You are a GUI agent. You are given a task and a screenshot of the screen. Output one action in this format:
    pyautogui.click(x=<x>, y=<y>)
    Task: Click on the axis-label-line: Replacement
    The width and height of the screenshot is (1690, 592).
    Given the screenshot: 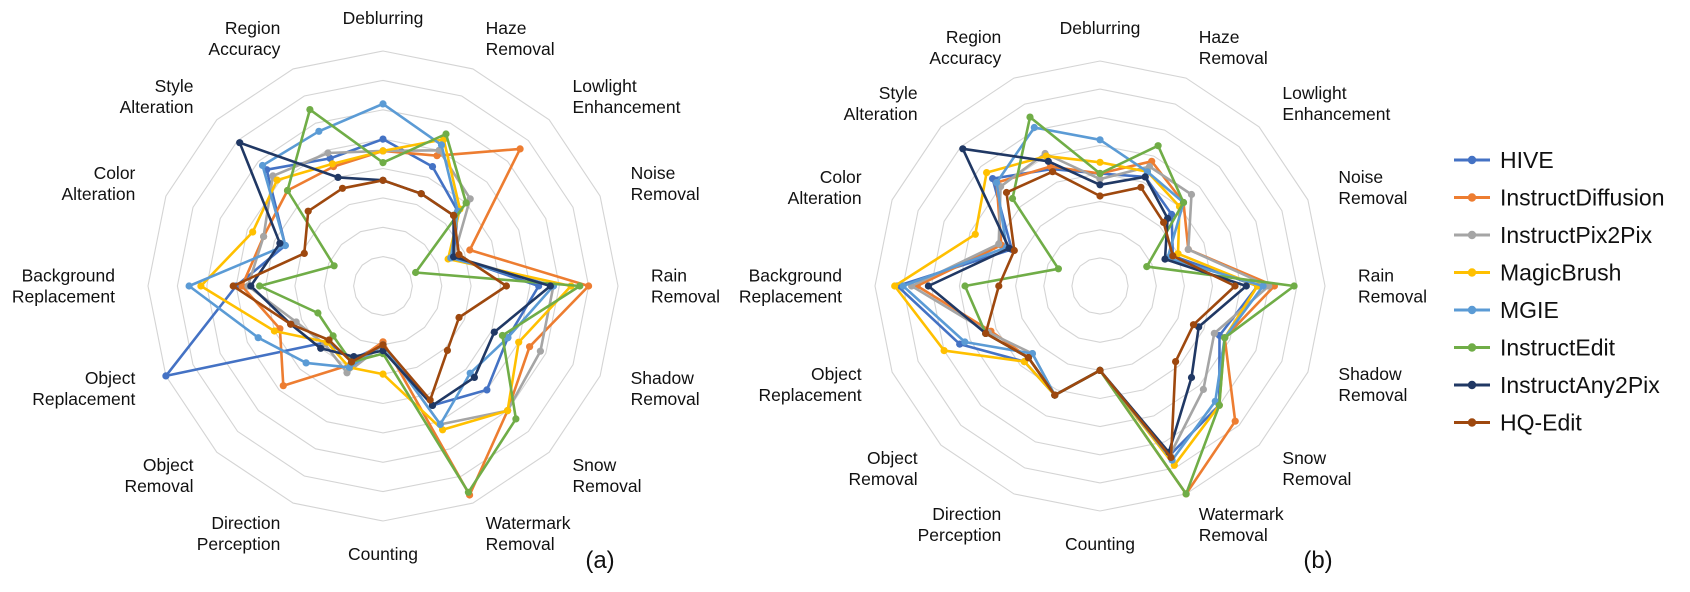 What is the action you would take?
    pyautogui.click(x=63, y=297)
    